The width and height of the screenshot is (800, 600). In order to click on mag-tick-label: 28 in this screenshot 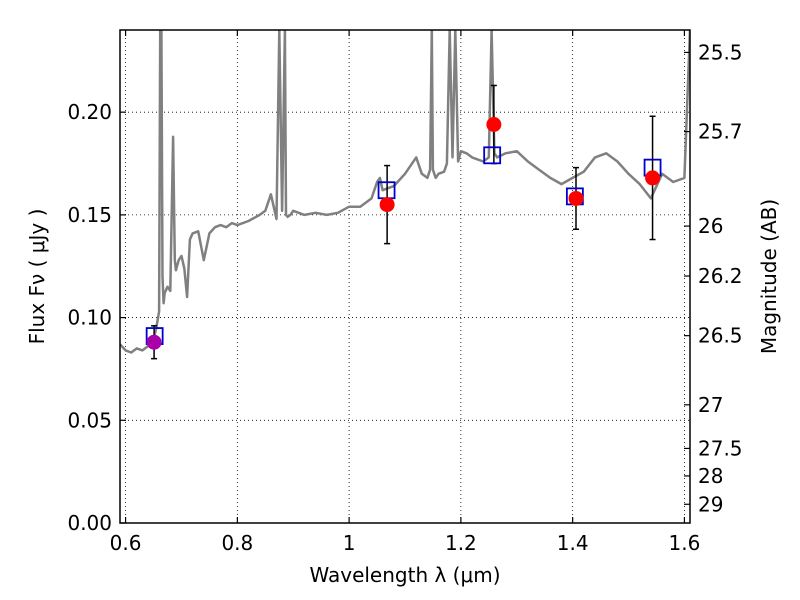, I will do `click(710, 476)`.